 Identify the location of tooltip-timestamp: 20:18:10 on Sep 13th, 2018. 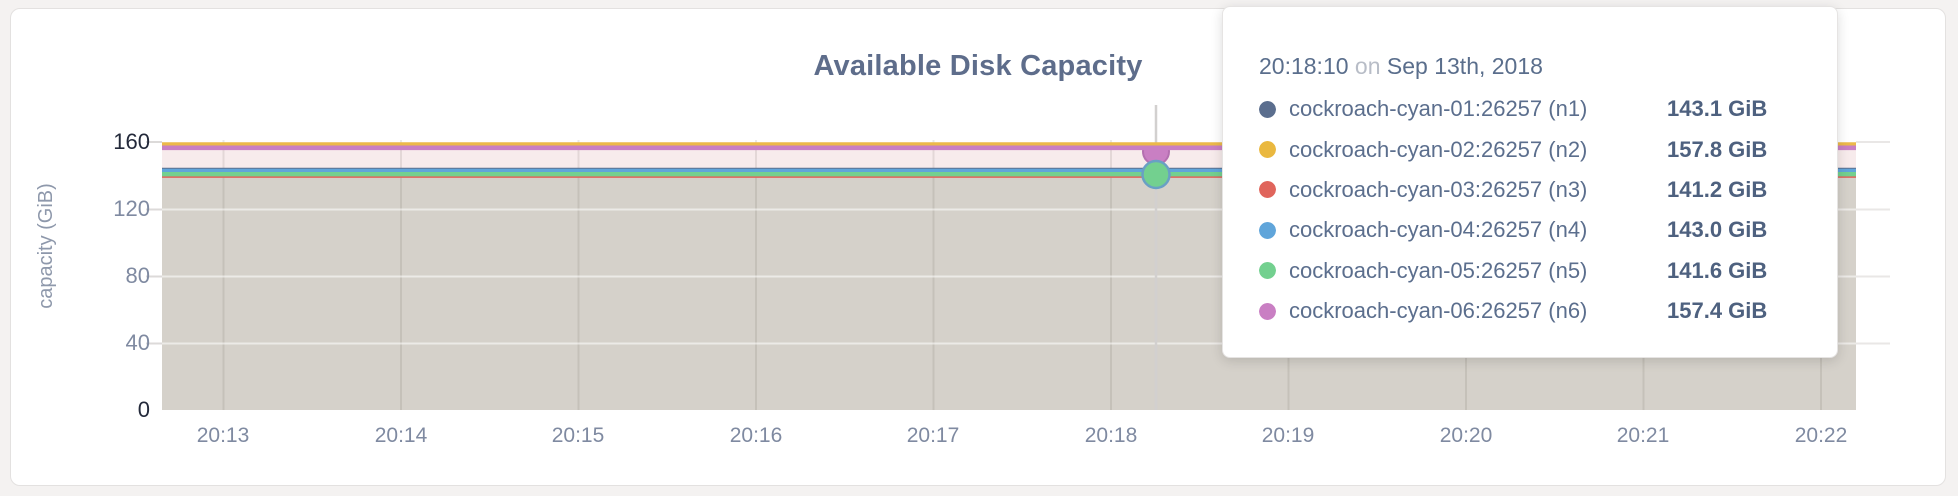
(1401, 66).